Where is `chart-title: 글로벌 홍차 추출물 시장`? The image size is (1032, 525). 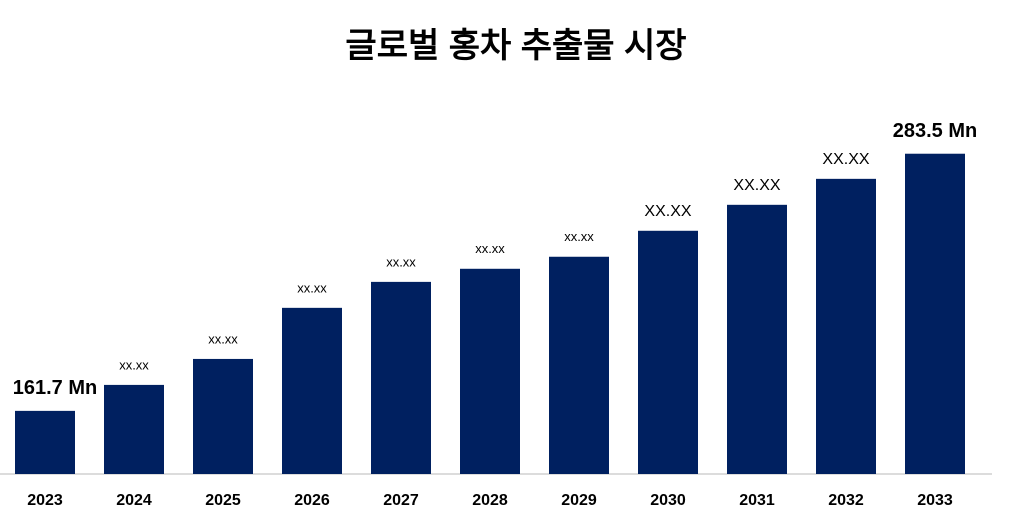 chart-title: 글로벌 홍차 추출물 시장 is located at coordinates (515, 46).